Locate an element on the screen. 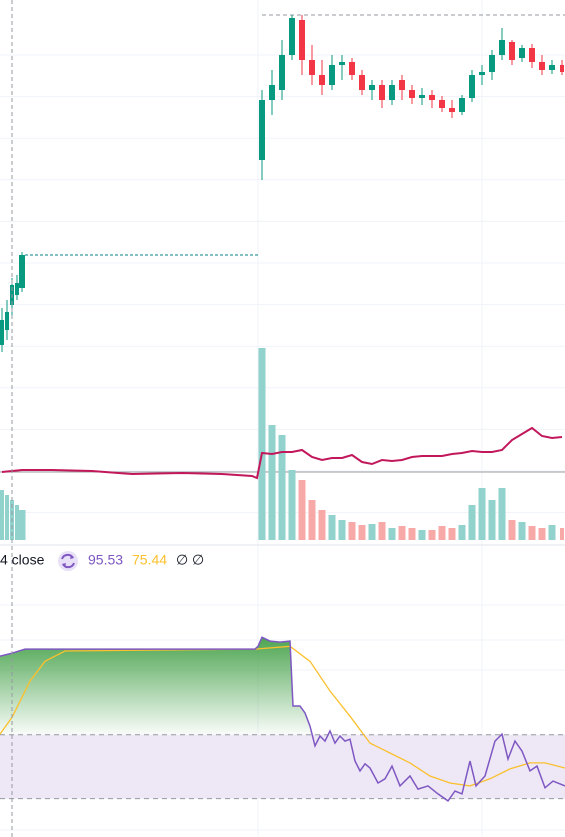 This screenshot has height=837, width=565. volume-ma-line is located at coordinates (282, 453).